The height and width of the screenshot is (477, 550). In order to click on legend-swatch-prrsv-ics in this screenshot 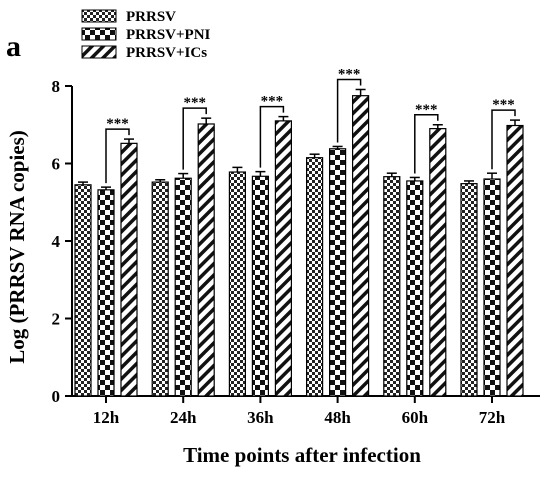, I will do `click(99, 52)`.